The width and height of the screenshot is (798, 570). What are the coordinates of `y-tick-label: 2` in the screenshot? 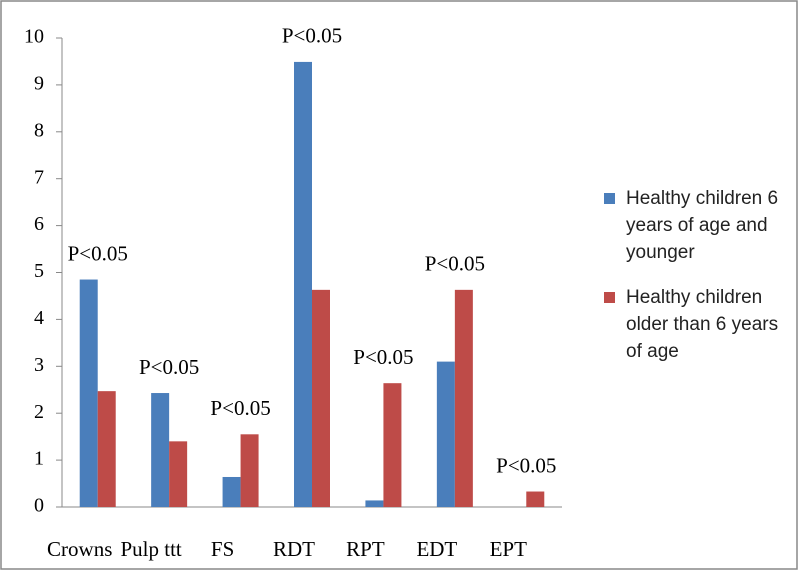 It's located at (39, 412).